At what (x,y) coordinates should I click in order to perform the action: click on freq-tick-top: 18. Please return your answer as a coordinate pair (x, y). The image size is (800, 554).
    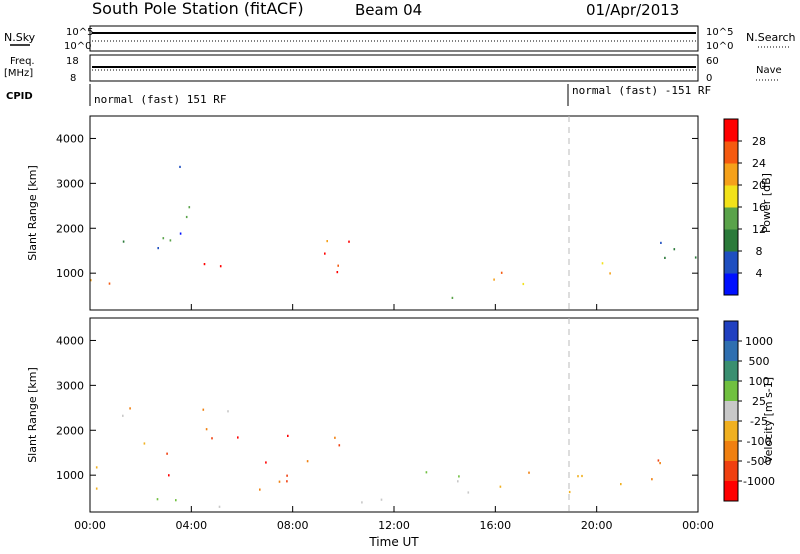
    Looking at the image, I should click on (72, 61).